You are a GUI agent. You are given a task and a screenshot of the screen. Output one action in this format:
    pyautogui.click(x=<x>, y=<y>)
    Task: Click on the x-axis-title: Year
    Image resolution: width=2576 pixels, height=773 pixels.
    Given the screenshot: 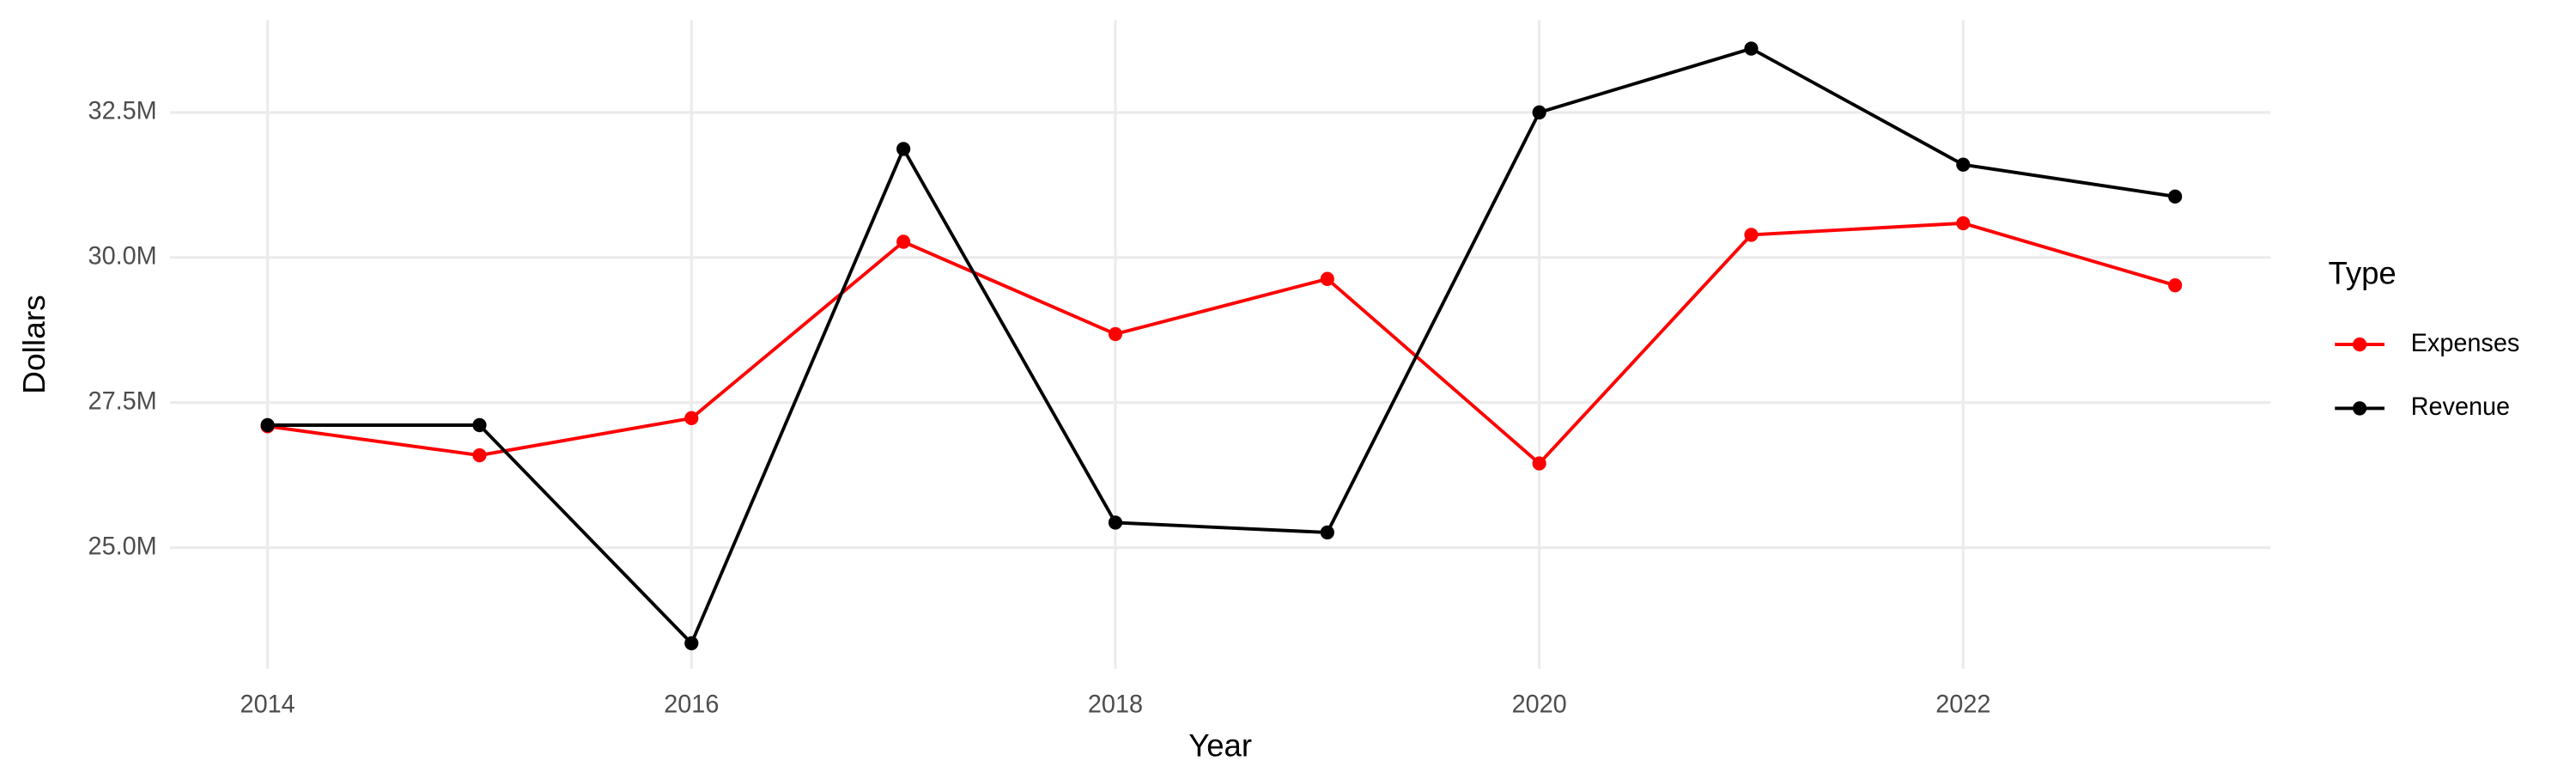 What is the action you would take?
    pyautogui.click(x=1220, y=745)
    